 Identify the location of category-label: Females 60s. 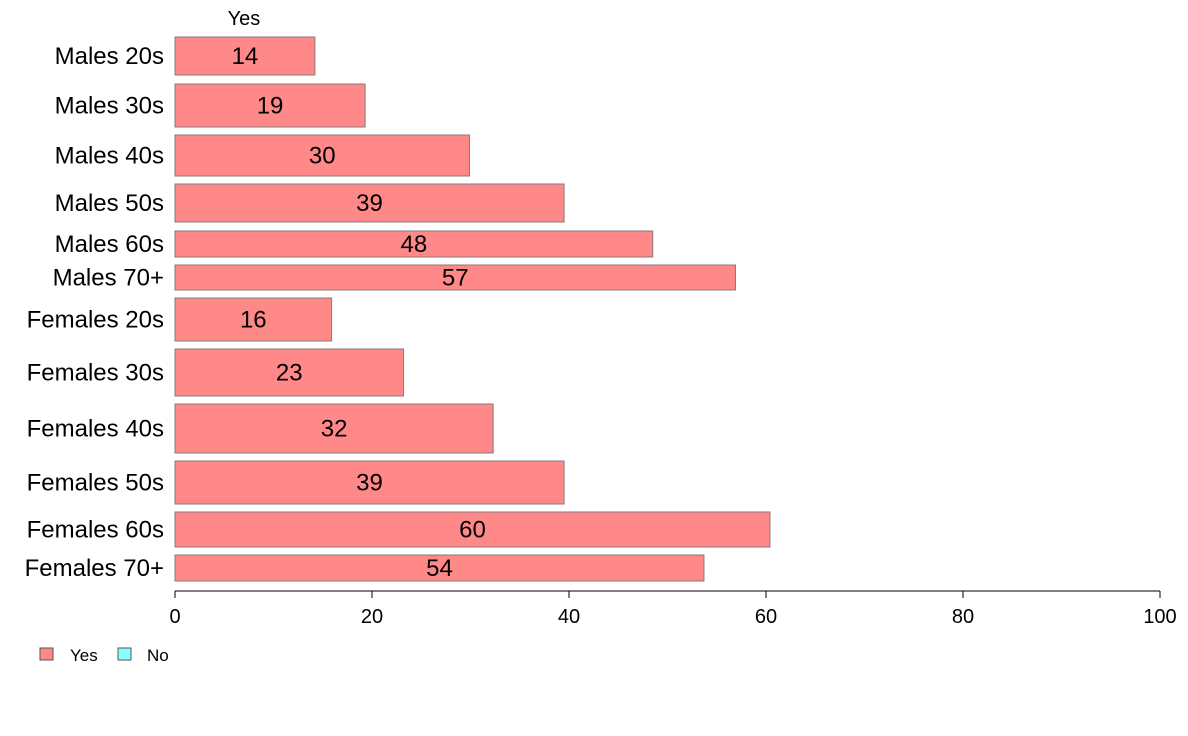
(95, 530).